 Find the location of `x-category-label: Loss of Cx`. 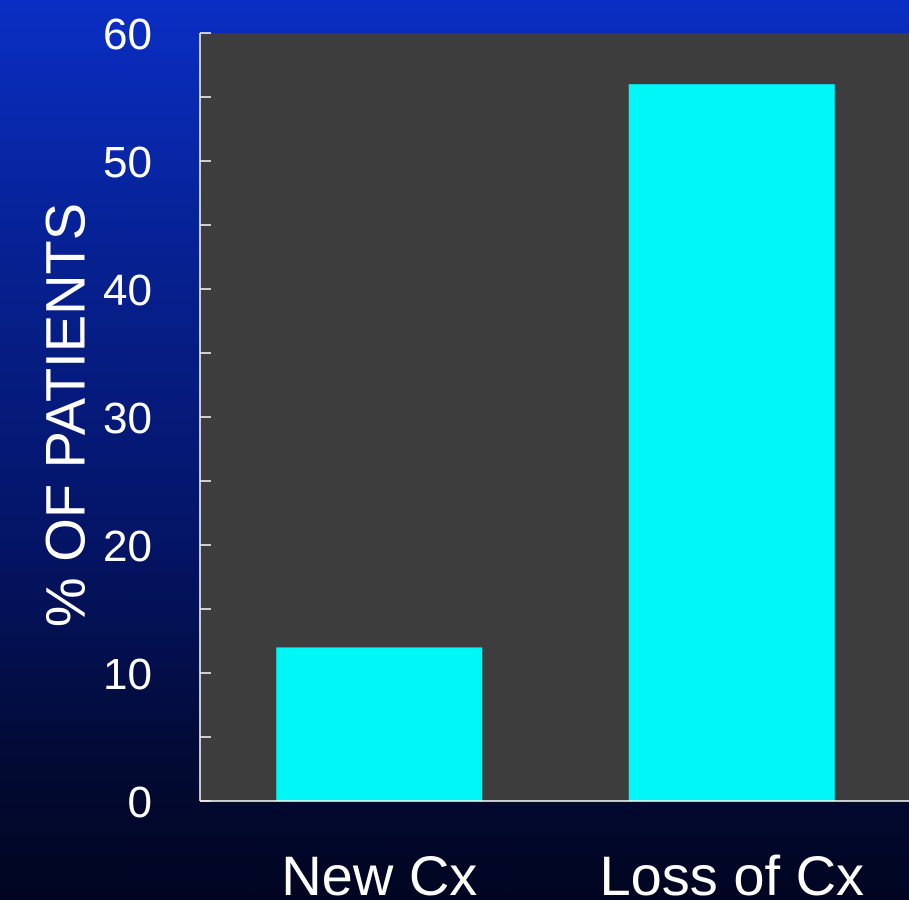

x-category-label: Loss of Cx is located at coordinates (731, 872).